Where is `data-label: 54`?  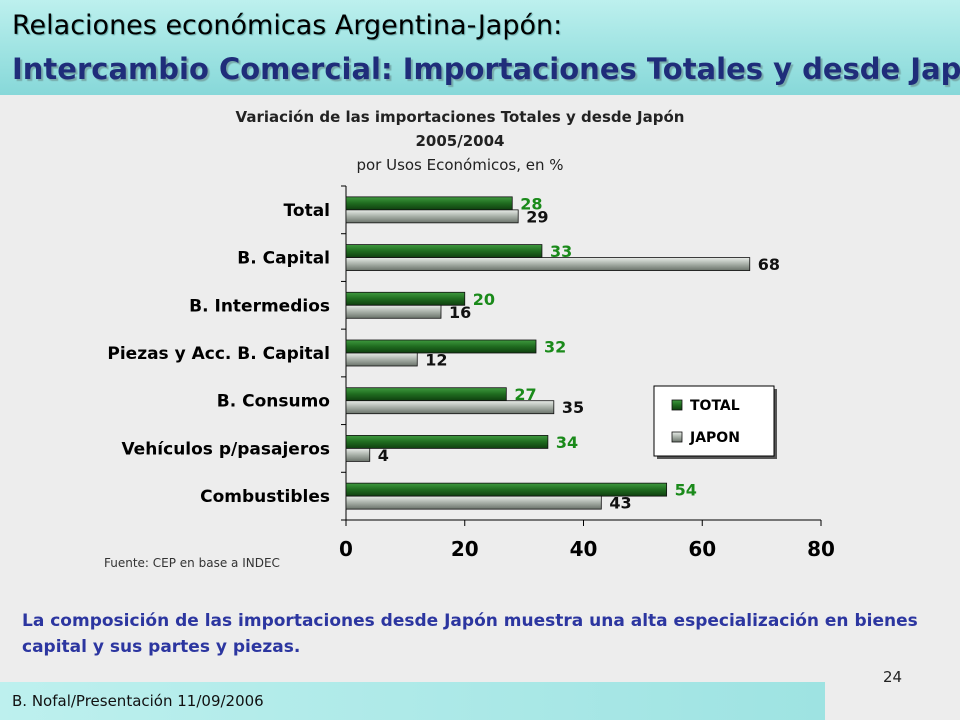 data-label: 54 is located at coordinates (686, 490).